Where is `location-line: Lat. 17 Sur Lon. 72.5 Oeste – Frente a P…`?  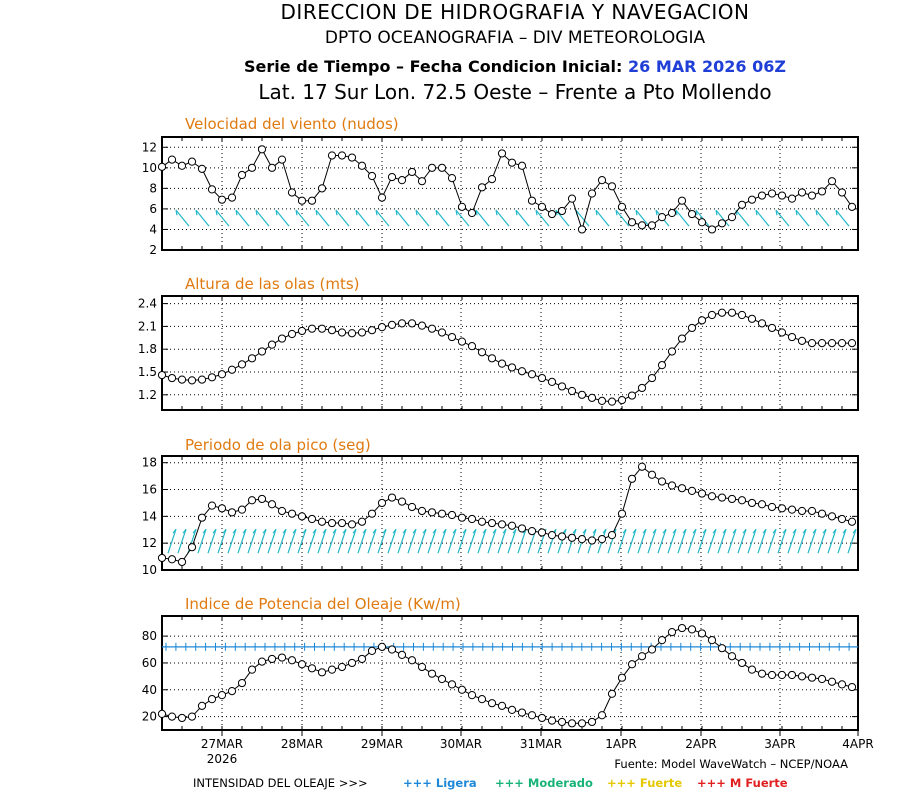
location-line: Lat. 17 Sur Lon. 72.5 Oeste – Frente a P… is located at coordinates (515, 92).